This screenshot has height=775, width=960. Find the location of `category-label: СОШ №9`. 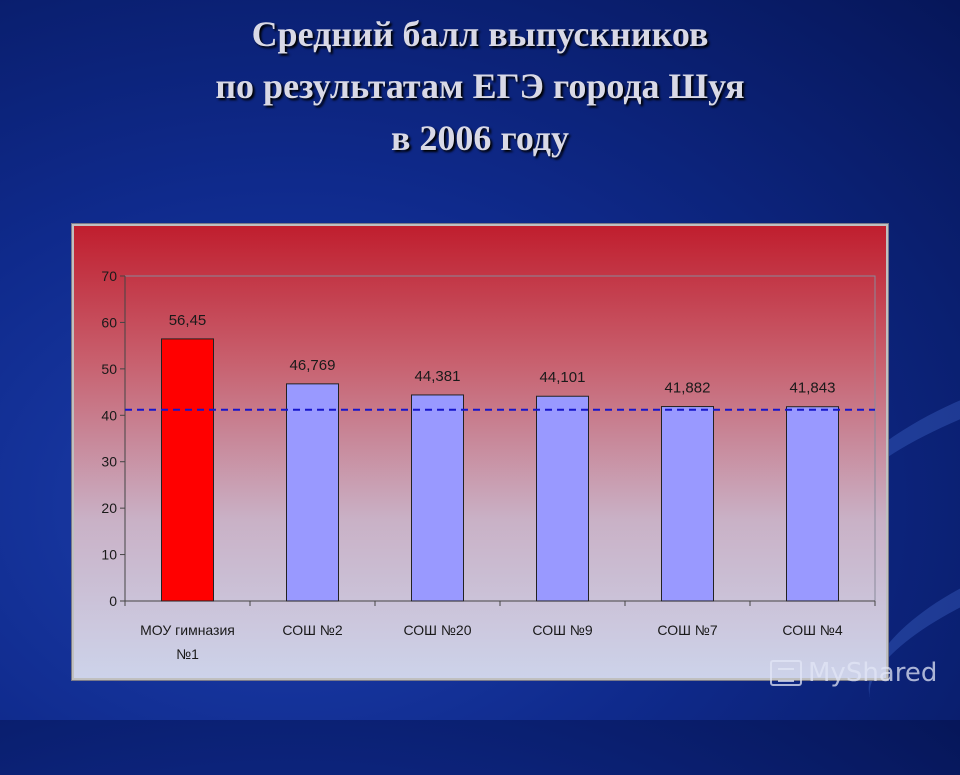

category-label: СОШ №9 is located at coordinates (562, 630).